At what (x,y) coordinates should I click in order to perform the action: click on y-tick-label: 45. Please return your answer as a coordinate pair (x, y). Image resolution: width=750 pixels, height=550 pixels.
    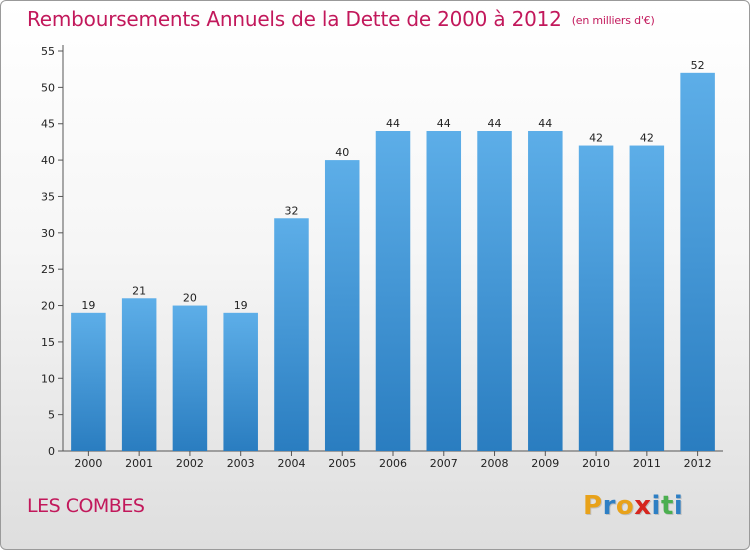
    Looking at the image, I should click on (48, 124).